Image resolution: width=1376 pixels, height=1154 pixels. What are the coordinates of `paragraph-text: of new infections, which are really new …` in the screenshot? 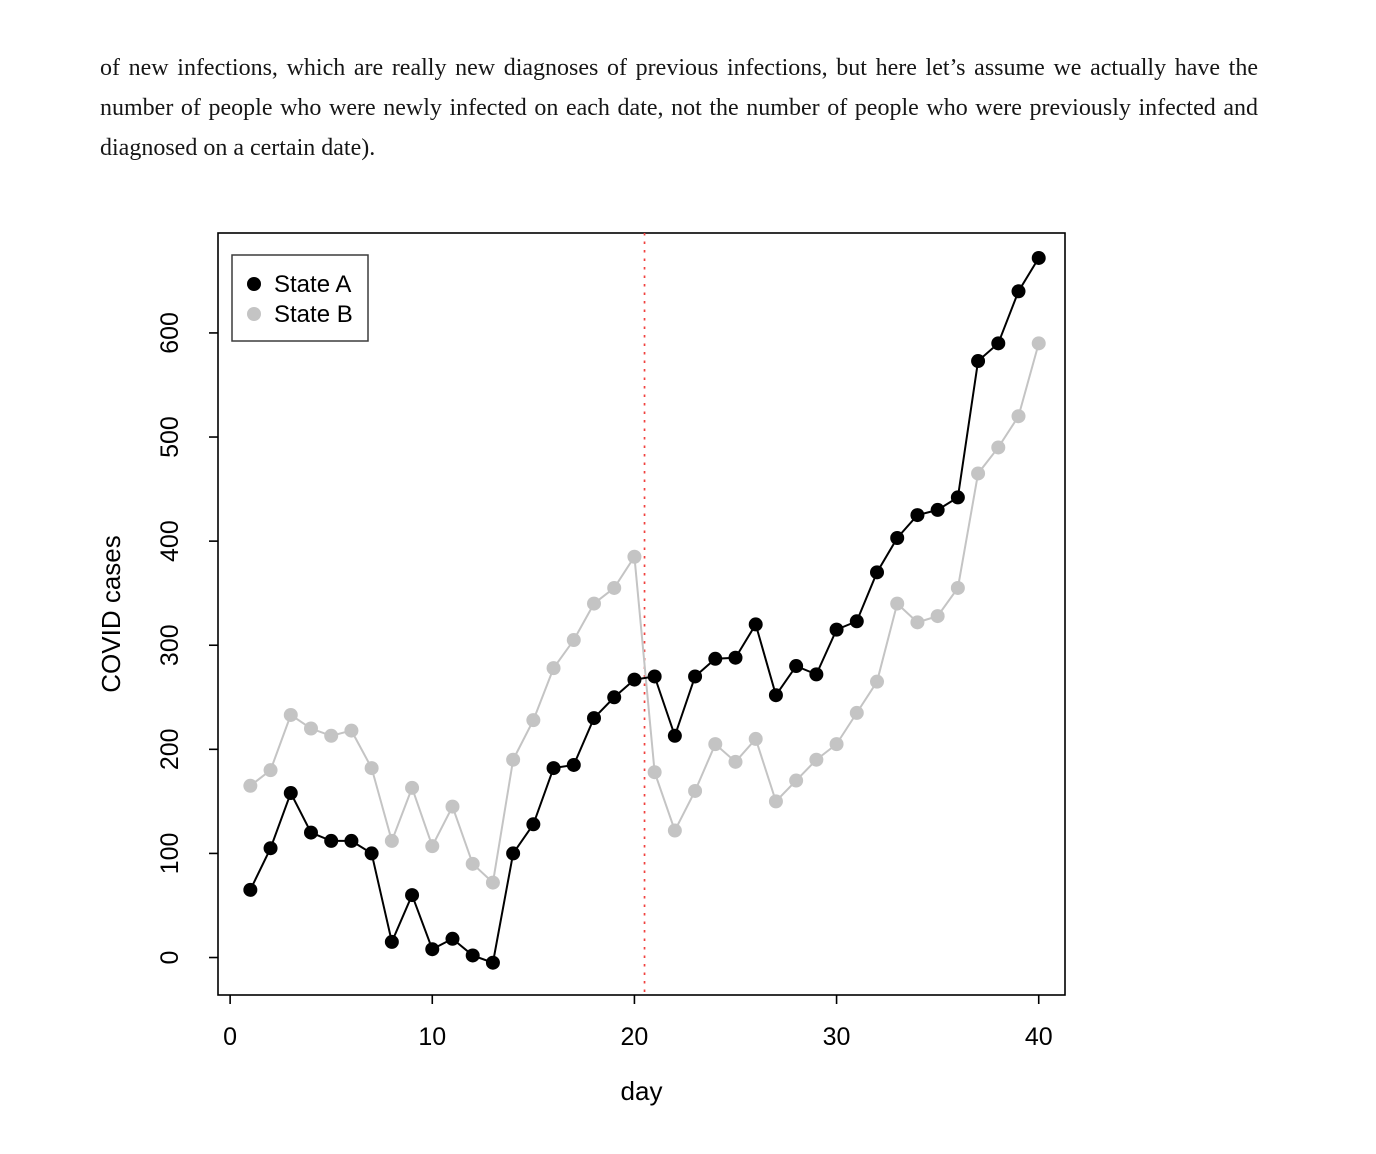 It's located at (679, 108).